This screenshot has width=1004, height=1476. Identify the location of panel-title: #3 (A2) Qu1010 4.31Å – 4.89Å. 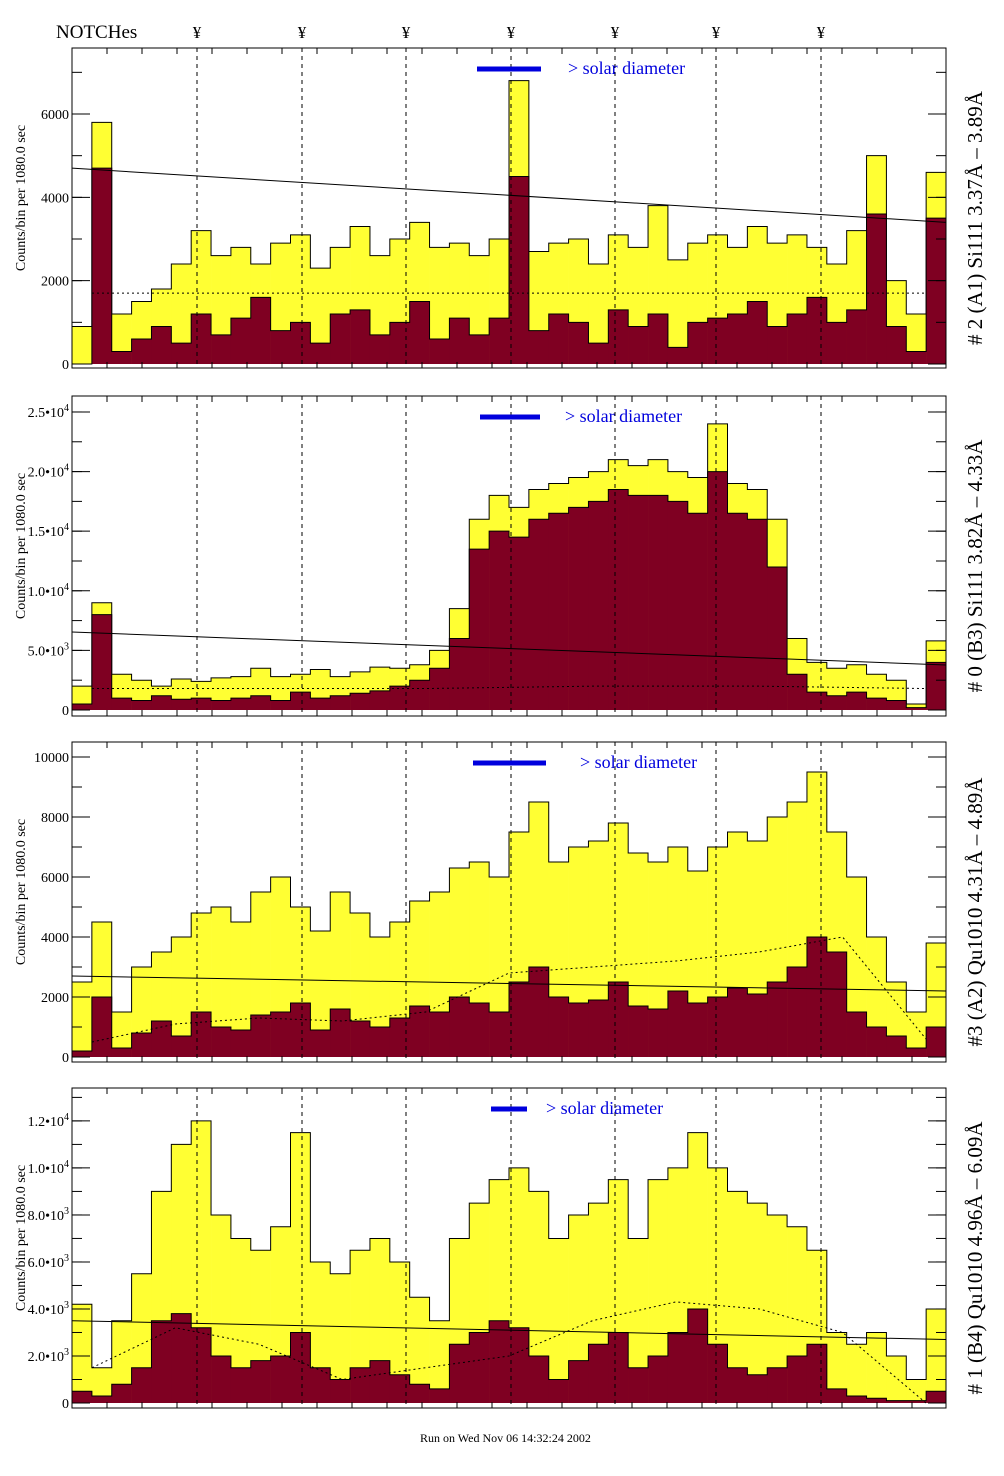
(975, 912).